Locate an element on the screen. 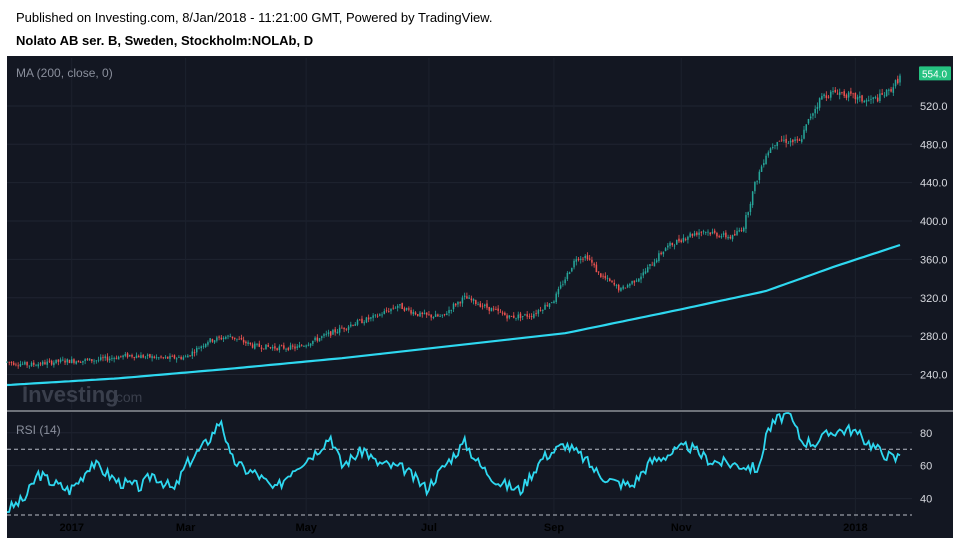  watermark: Investing .com is located at coordinates (82, 394).